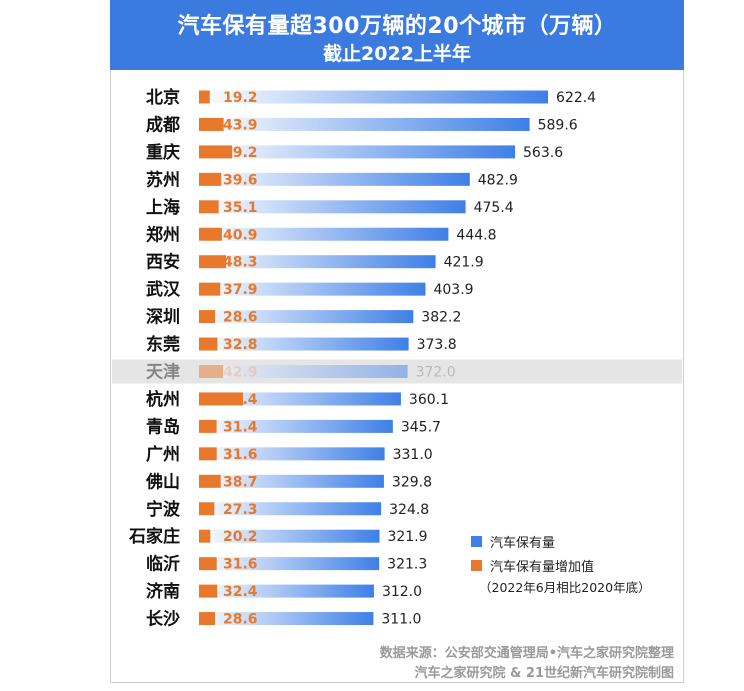 The height and width of the screenshot is (691, 744). What do you see at coordinates (409, 510) in the screenshot?
I see `total-value-label: 324.8` at bounding box center [409, 510].